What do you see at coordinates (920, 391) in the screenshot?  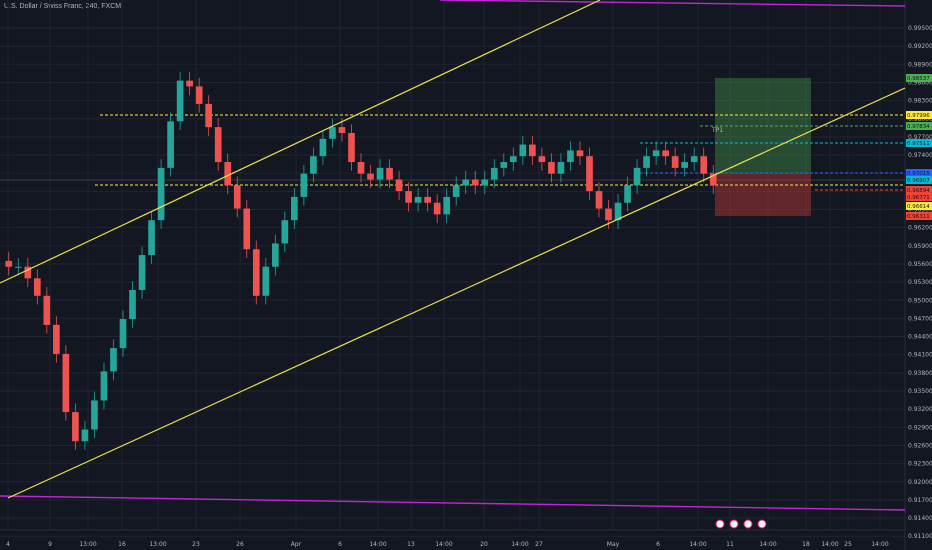 I see `y-tick-label: 0.93500` at bounding box center [920, 391].